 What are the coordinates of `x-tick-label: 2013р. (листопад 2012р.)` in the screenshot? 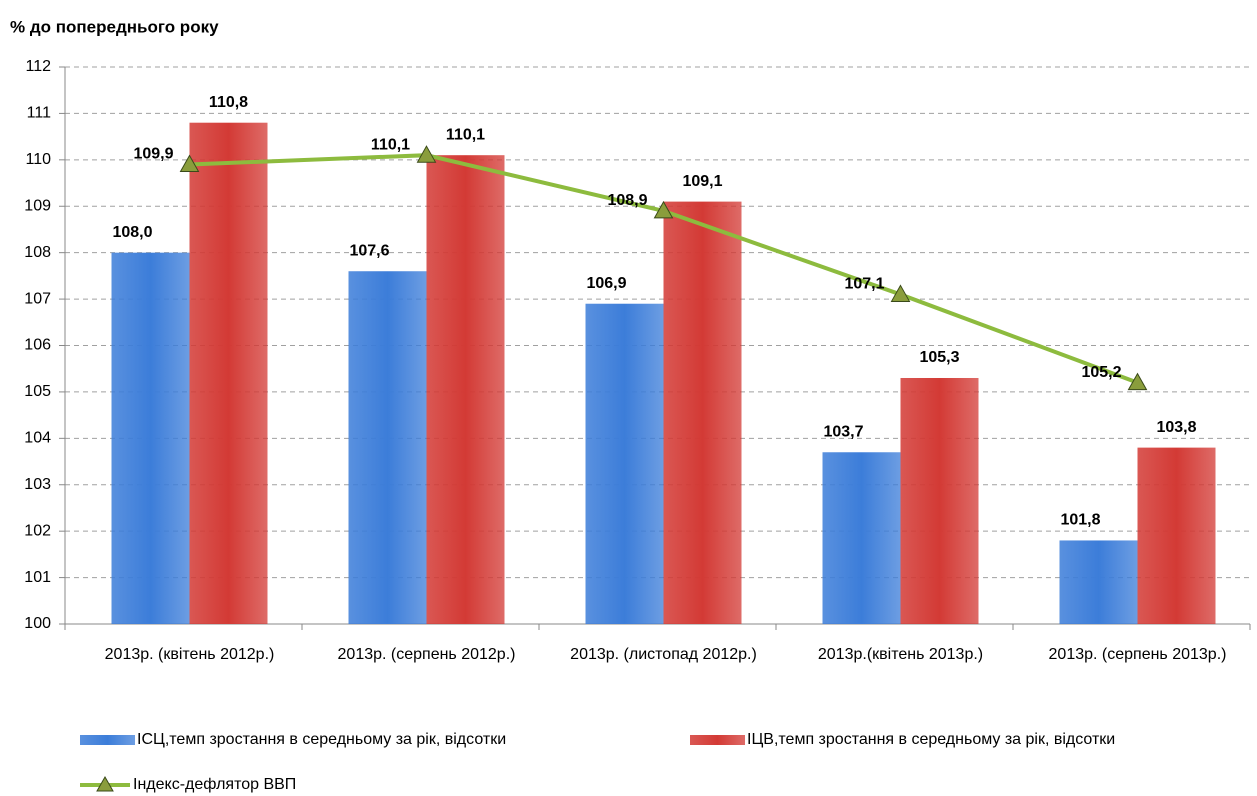 It's located at (663, 654).